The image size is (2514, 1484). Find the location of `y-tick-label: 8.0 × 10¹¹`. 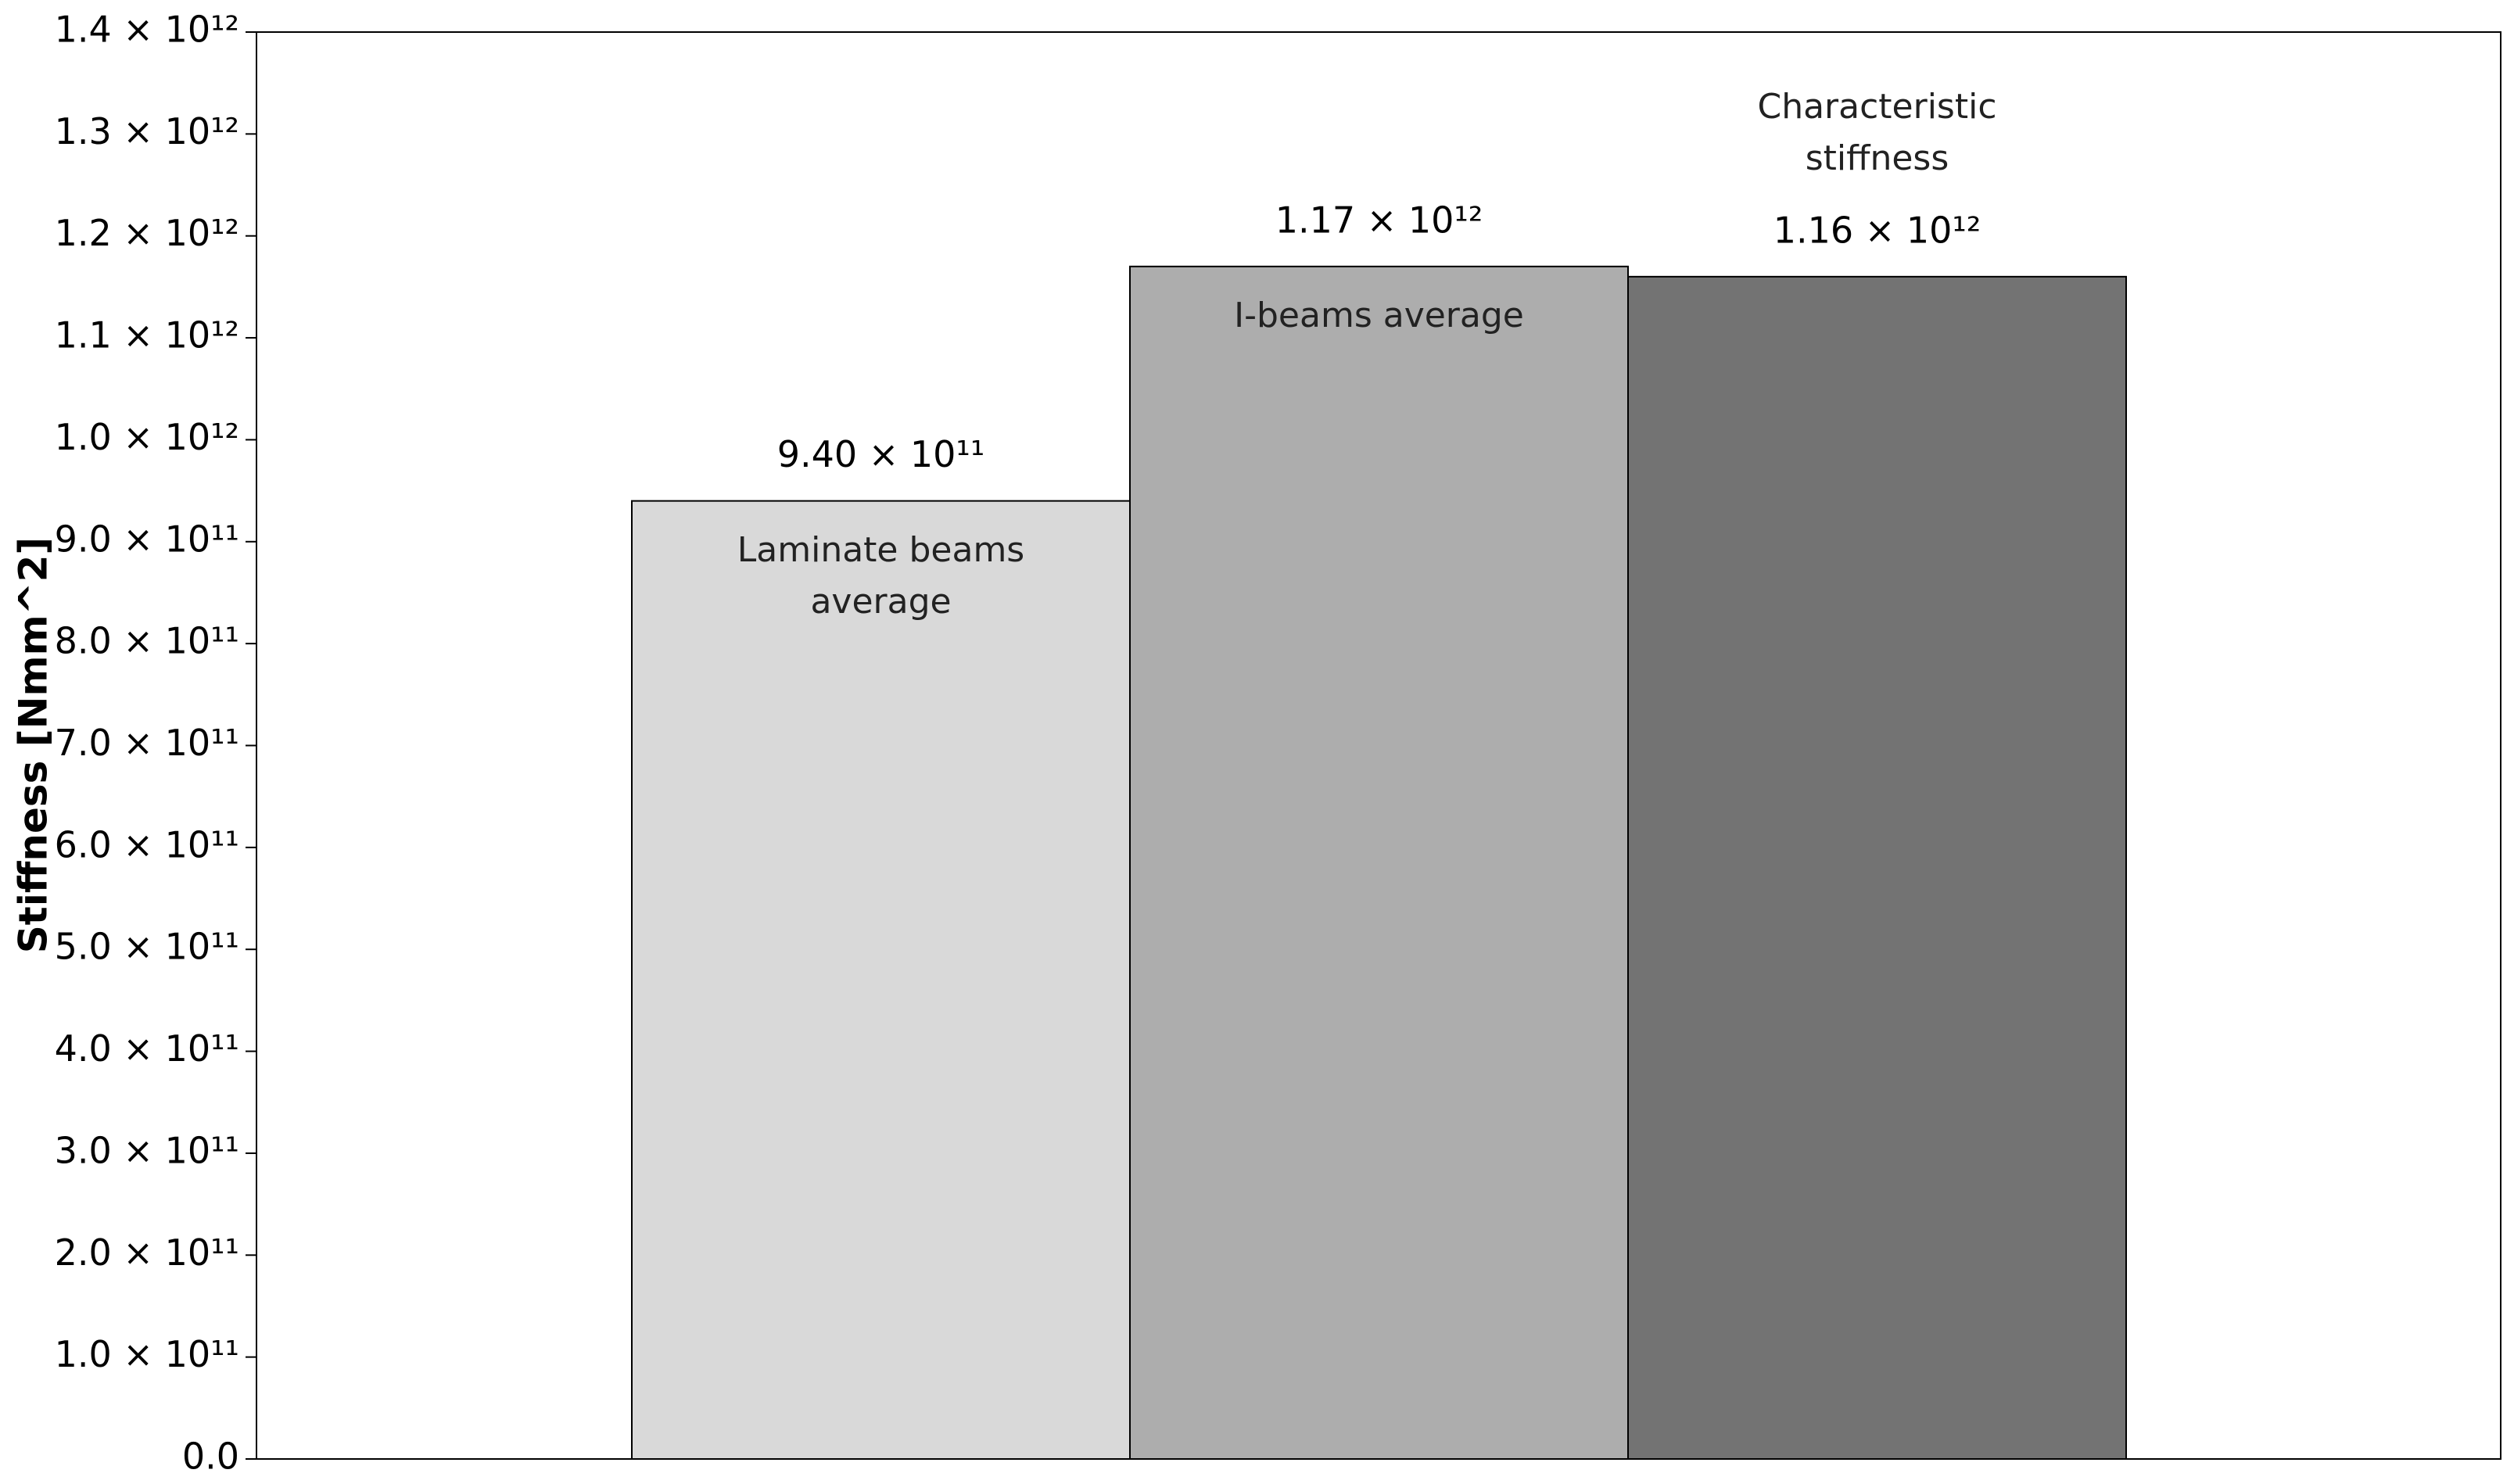

y-tick-label: 8.0 × 10¹¹ is located at coordinates (147, 641).